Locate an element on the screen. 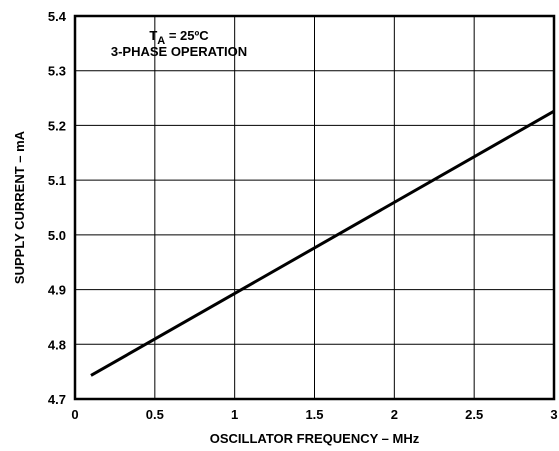 The image size is (559, 451). x-axis-title: OSCILLATOR FREQUENCY – MHz is located at coordinates (315, 438).